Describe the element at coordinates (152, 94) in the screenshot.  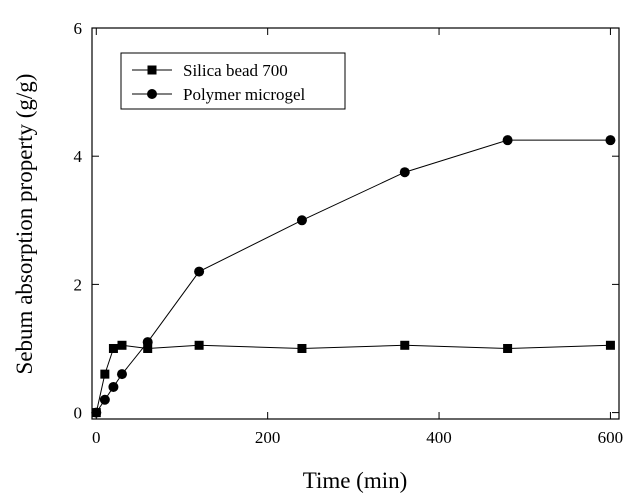
I see `legend-marker-microgel` at that location.